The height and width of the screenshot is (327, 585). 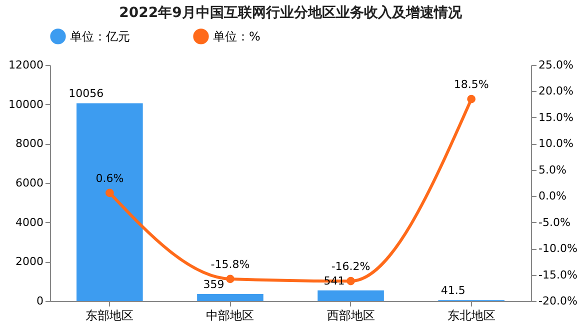 What do you see at coordinates (471, 315) in the screenshot?
I see `x-tick-label: 东北地区` at bounding box center [471, 315].